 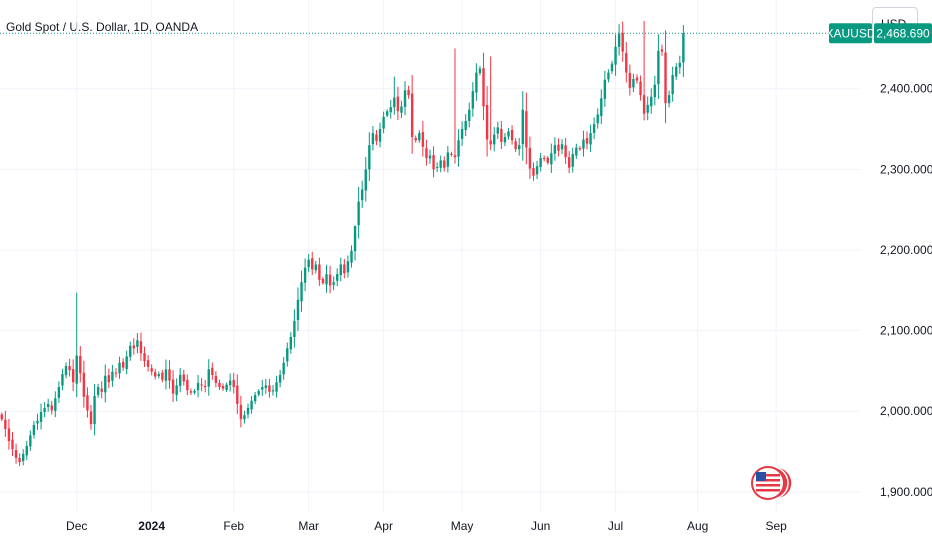 What do you see at coordinates (906, 89) in the screenshot?
I see `price-tick-label: 2,400.000` at bounding box center [906, 89].